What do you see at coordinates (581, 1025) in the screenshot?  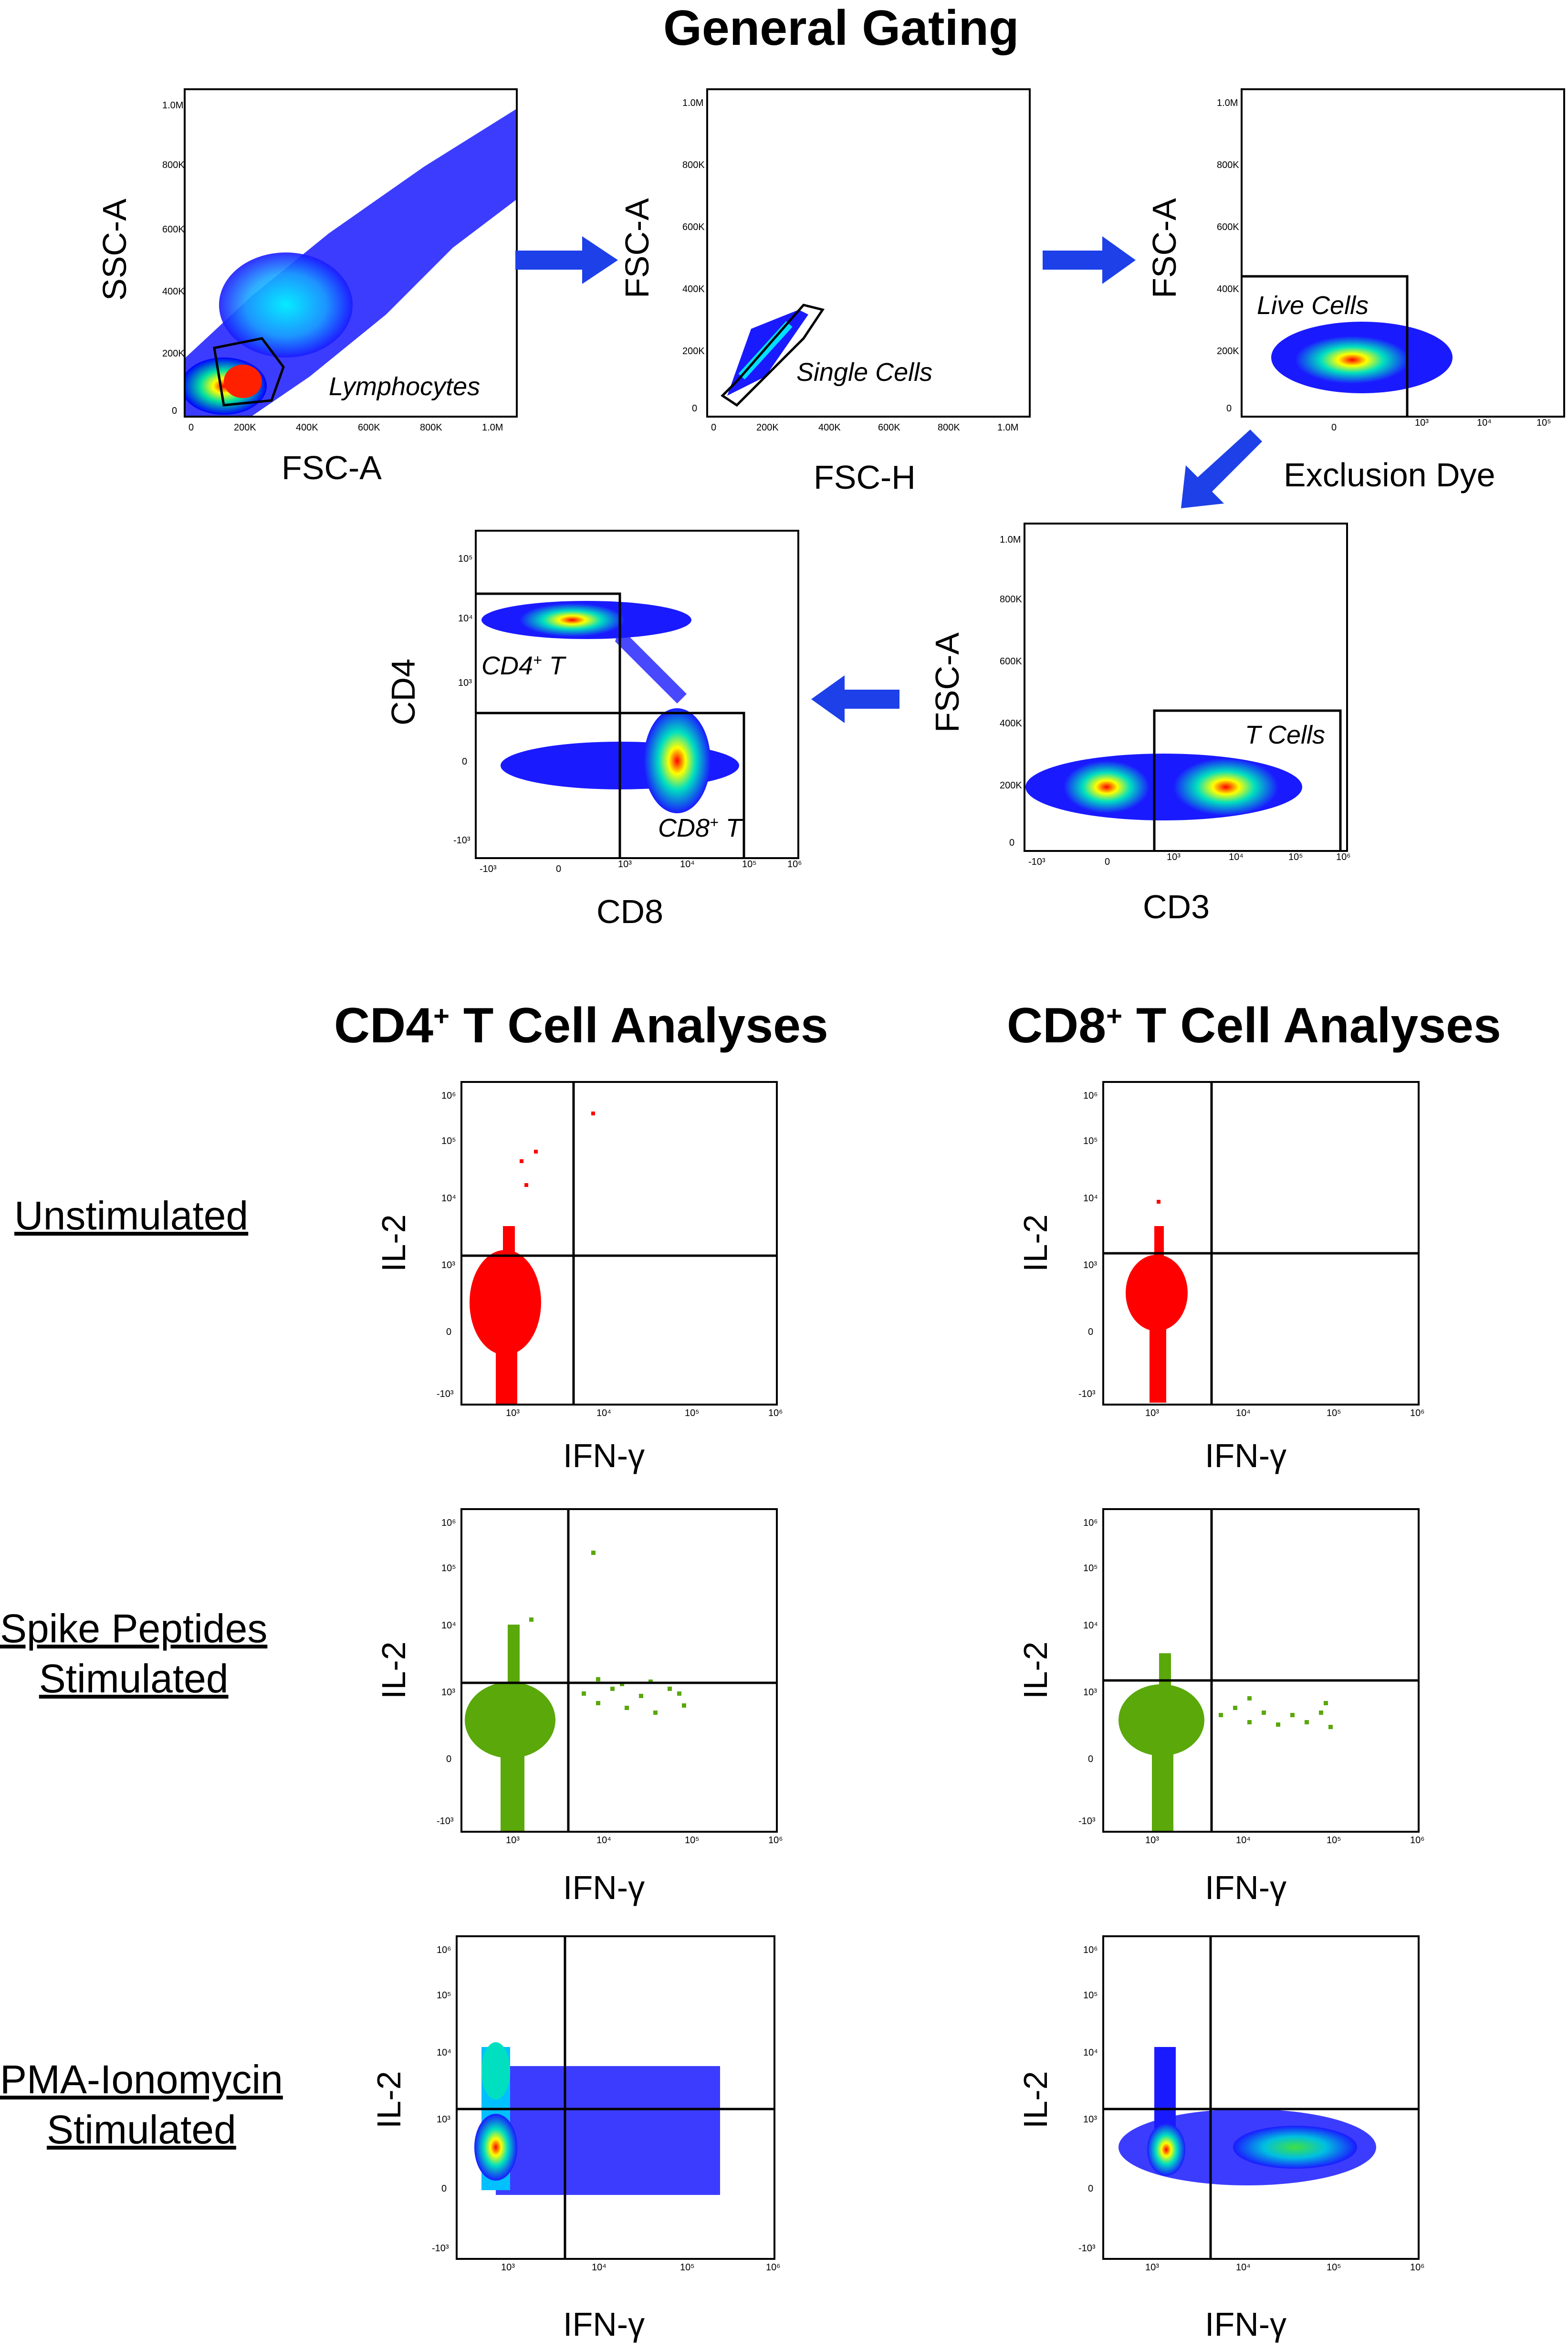 I see `cd4-analyses-title: CD4+ T Cell Analyses` at bounding box center [581, 1025].